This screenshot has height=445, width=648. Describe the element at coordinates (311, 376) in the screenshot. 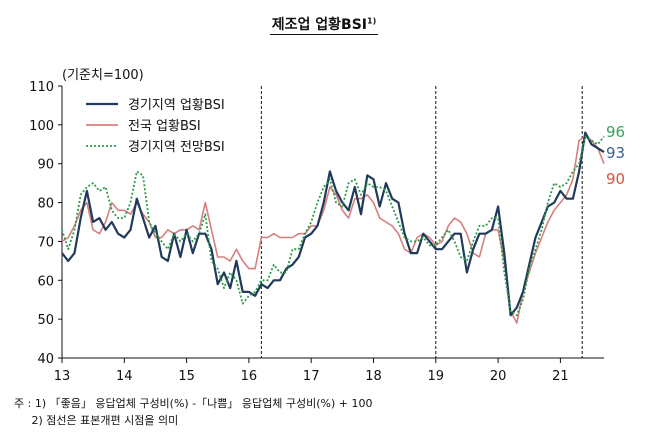

I see `x-tick-label: 17` at that location.